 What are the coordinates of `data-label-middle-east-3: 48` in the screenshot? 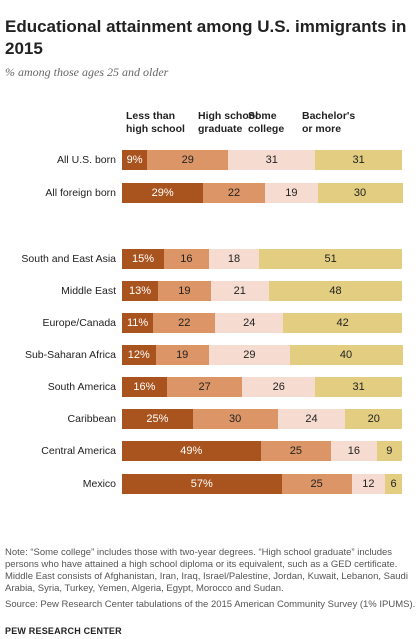 It's located at (335, 291).